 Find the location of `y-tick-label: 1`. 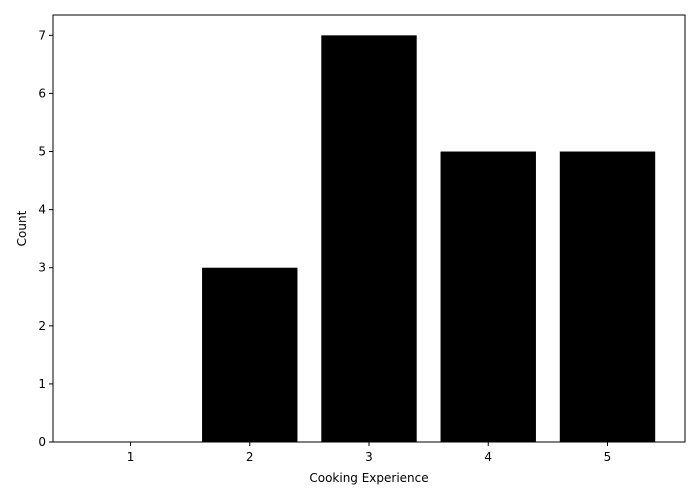

y-tick-label: 1 is located at coordinates (42, 384).